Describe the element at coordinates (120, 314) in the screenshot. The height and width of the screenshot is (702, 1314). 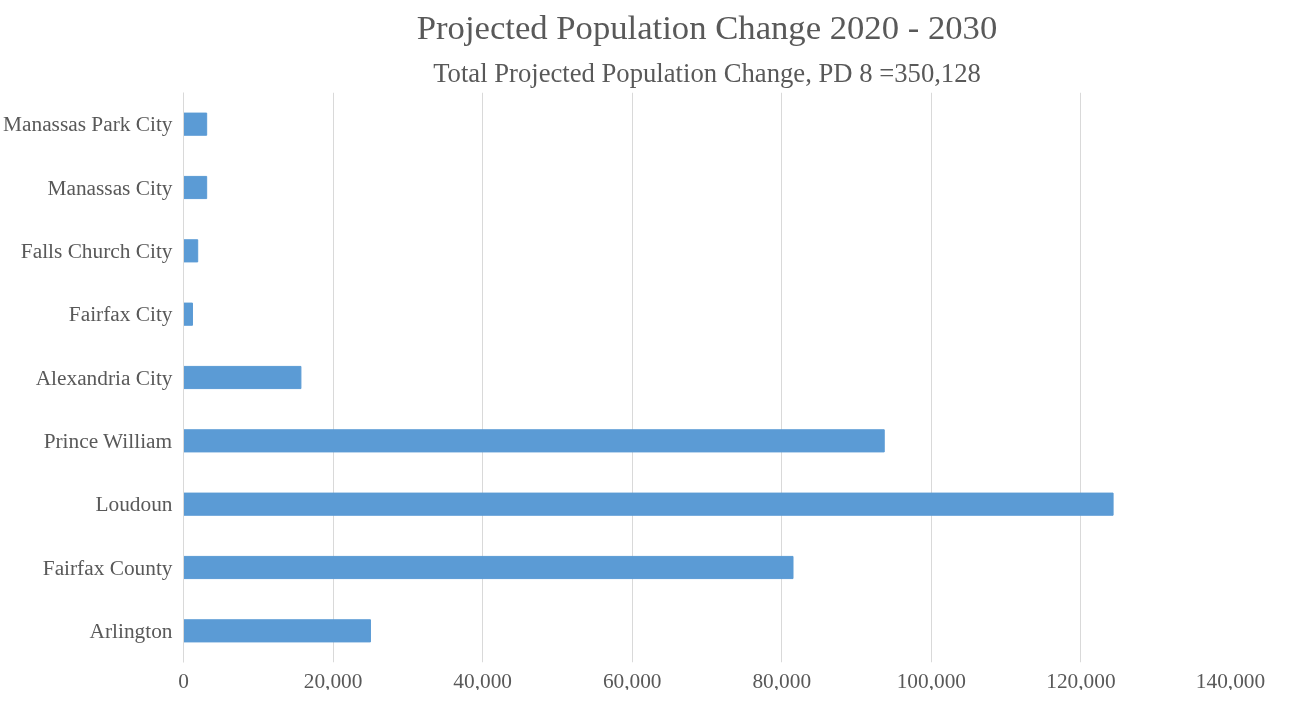
I see `y-tick-label: Fairfax City` at that location.